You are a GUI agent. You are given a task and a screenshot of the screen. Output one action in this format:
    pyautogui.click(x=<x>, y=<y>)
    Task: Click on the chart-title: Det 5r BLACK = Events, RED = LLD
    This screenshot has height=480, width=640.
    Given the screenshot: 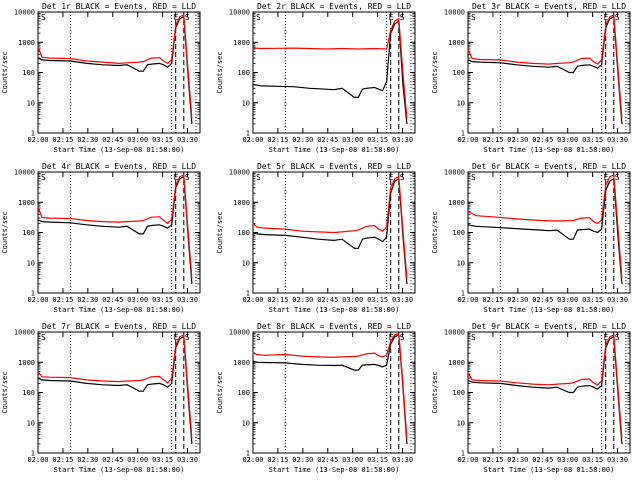 What is the action you would take?
    pyautogui.click(x=334, y=166)
    